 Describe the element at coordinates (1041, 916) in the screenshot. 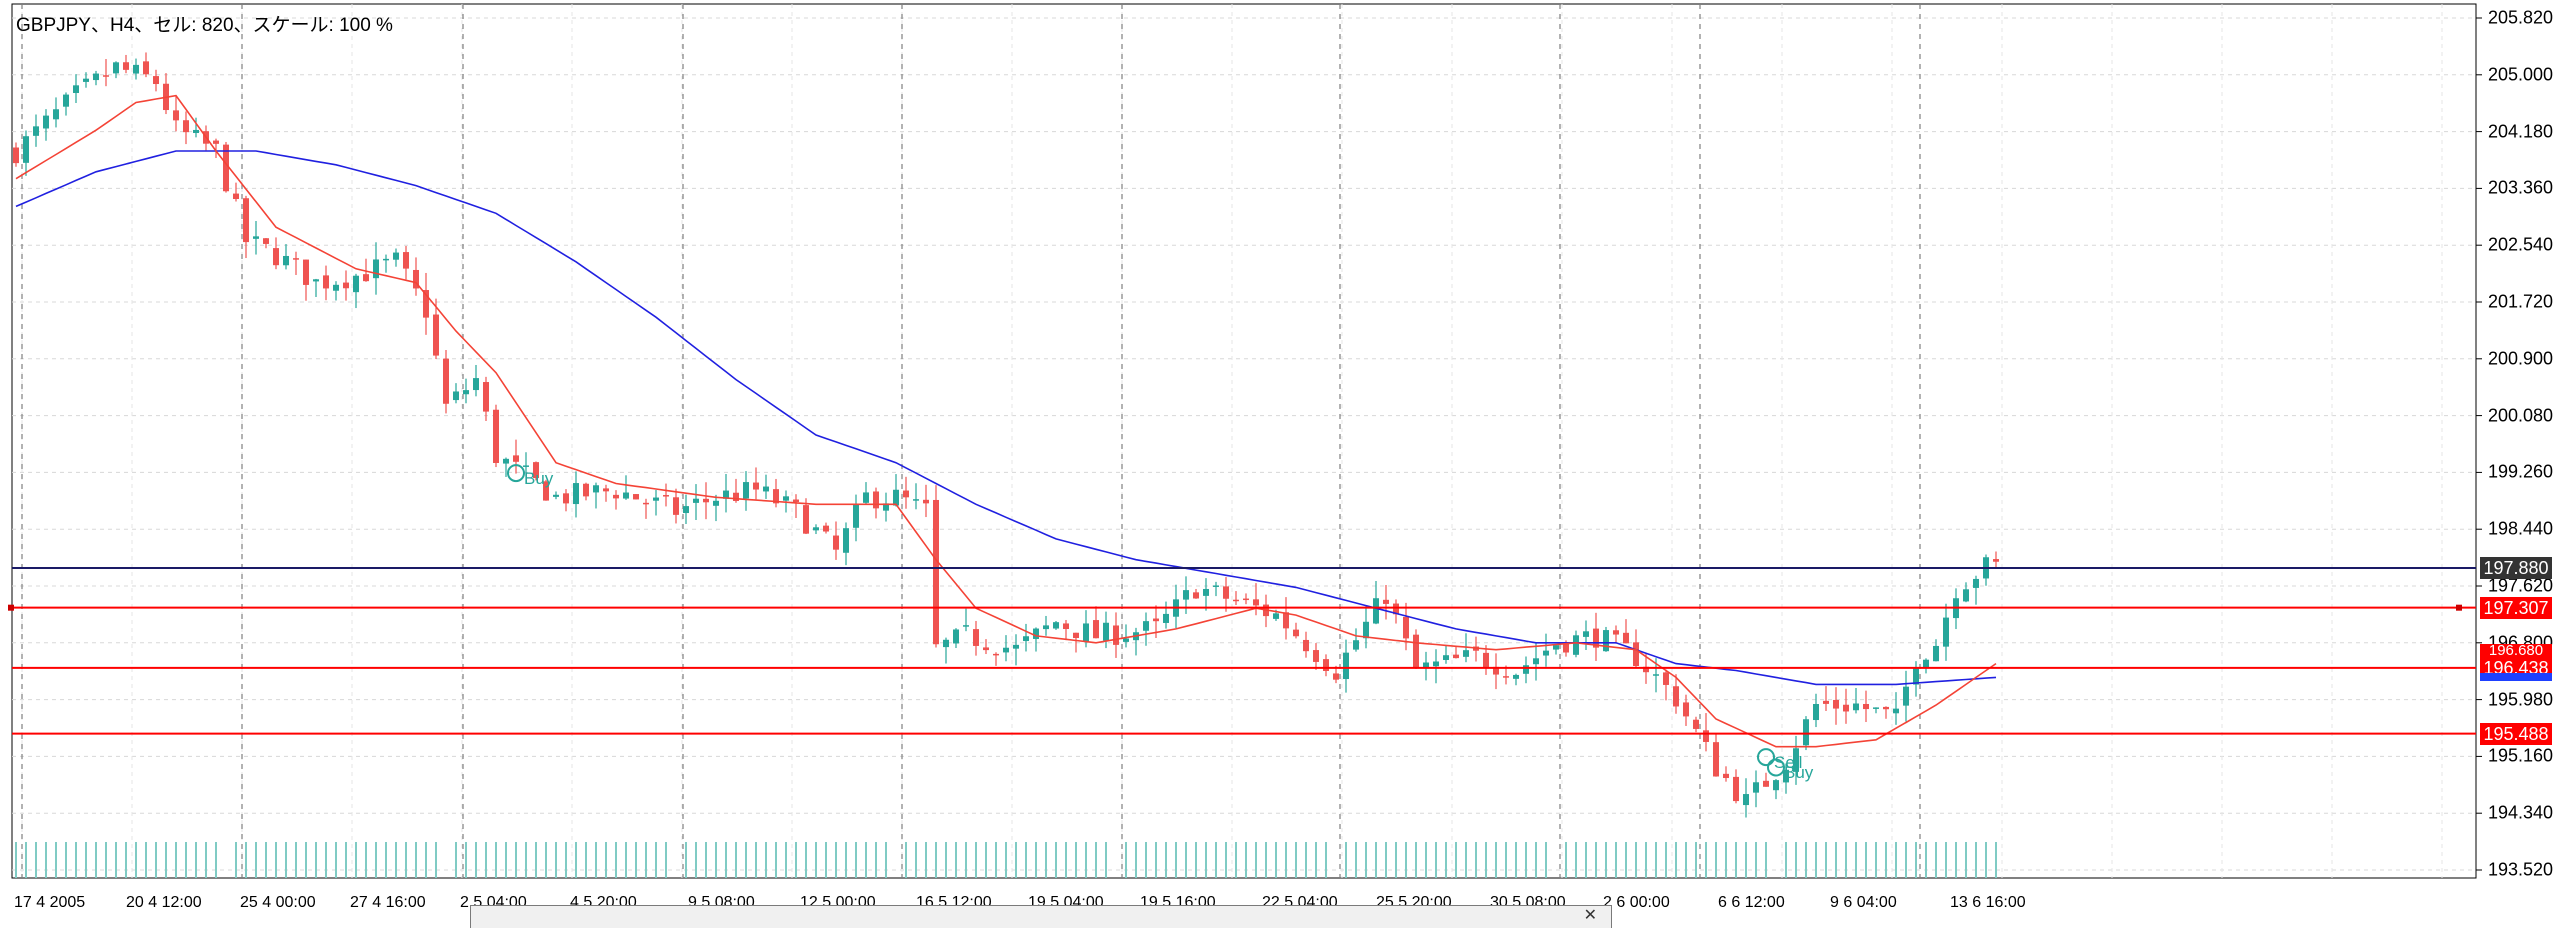

I see `popup-window: ✕` at that location.